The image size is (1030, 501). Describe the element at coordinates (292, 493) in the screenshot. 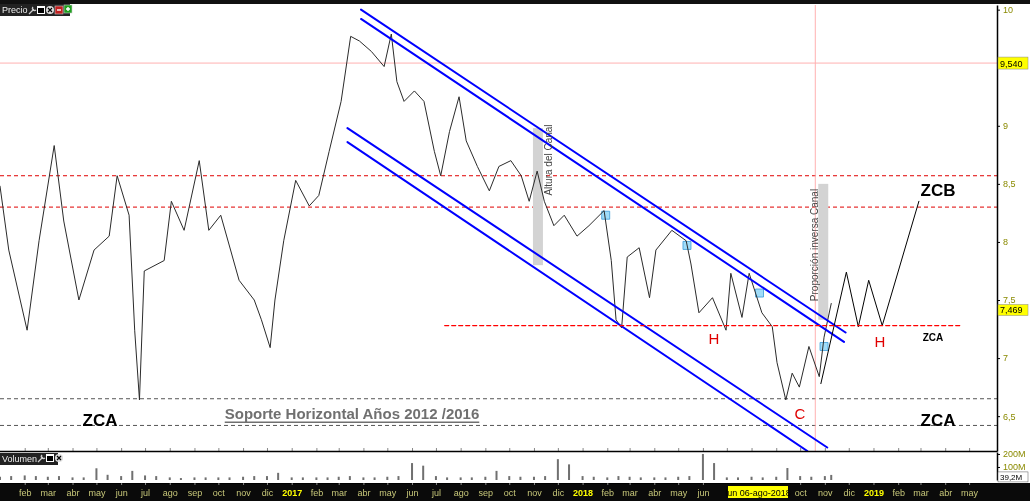

I see `x-tick-label: 2017` at that location.